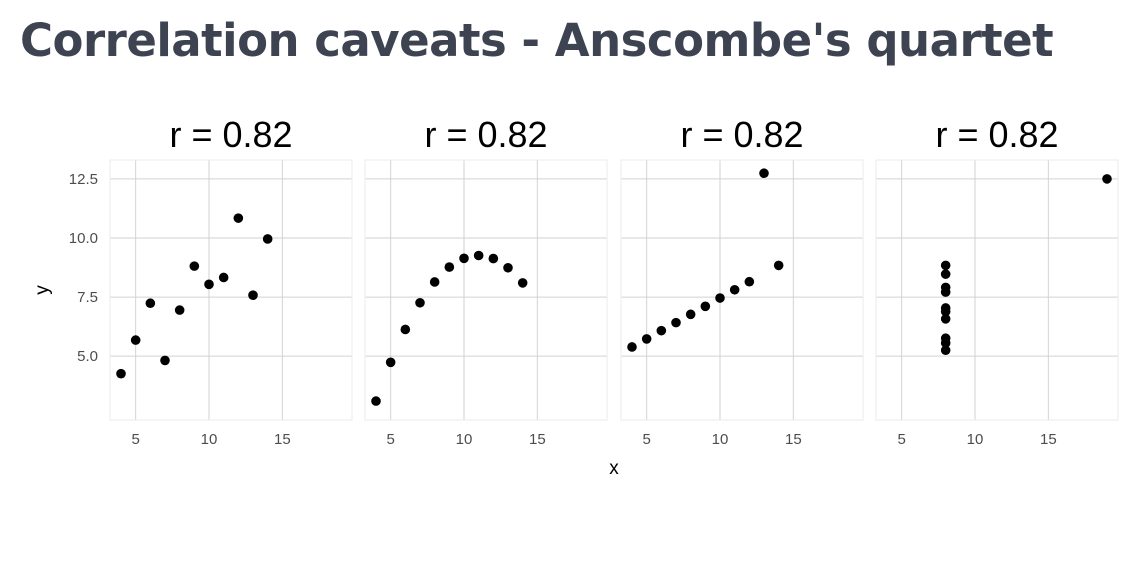 The height and width of the screenshot is (570, 1130). I want to click on y-tick-label: 7.5, so click(87, 297).